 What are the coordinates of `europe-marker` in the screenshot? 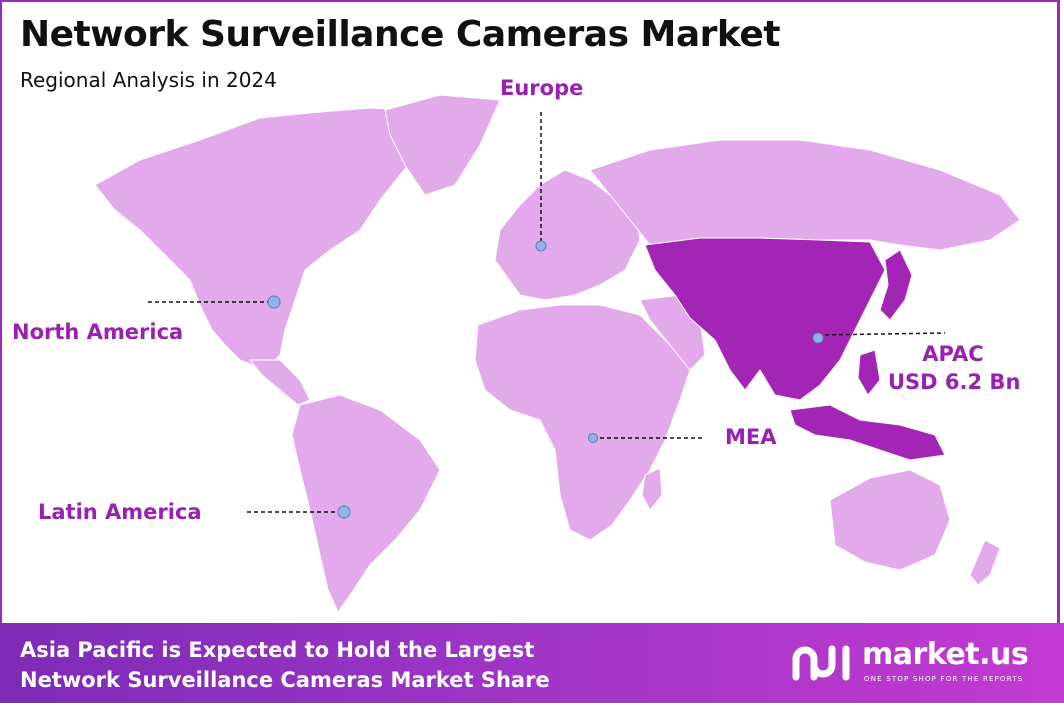 It's located at (541, 246).